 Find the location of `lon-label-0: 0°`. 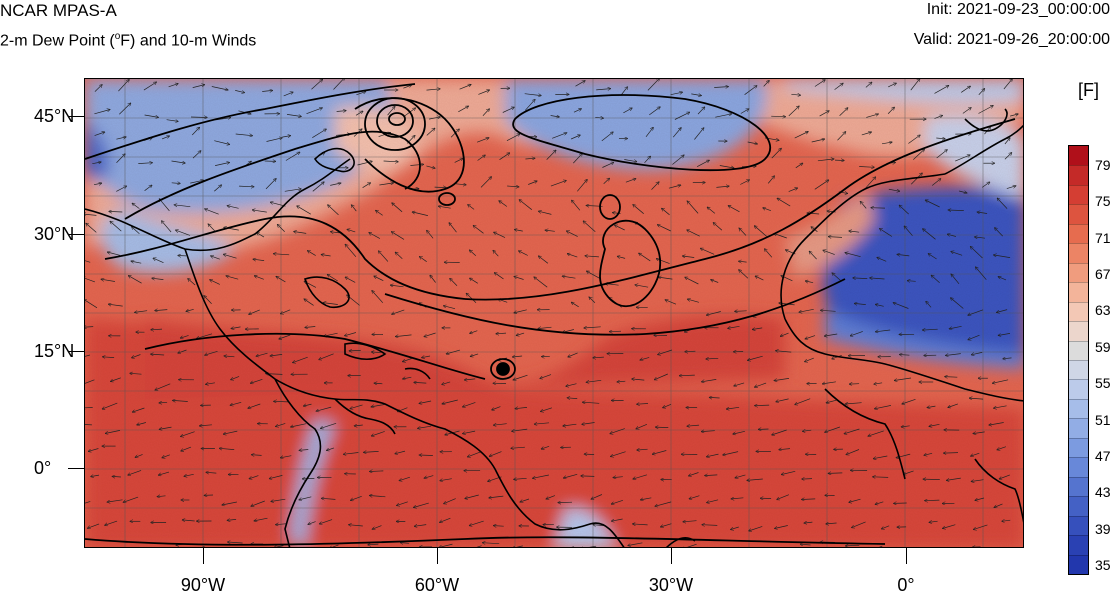

lon-label-0: 0° is located at coordinates (906, 585).